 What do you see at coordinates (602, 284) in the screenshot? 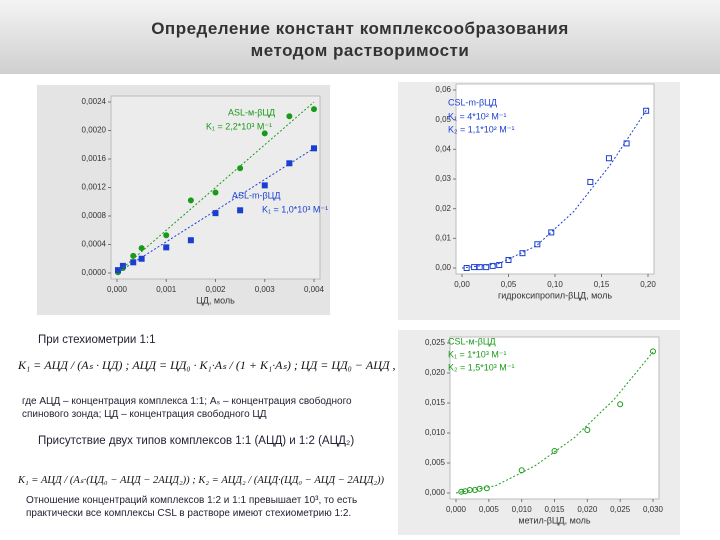
I see `x-tick-label: 0,15` at bounding box center [602, 284].